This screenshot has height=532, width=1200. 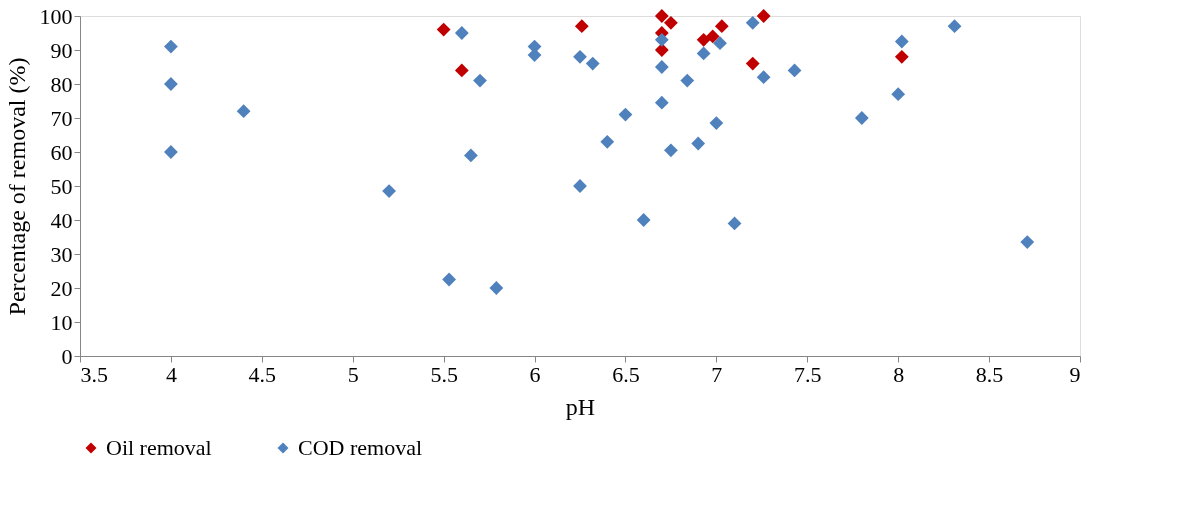 I want to click on y-tick-label: 50, so click(x=61, y=186).